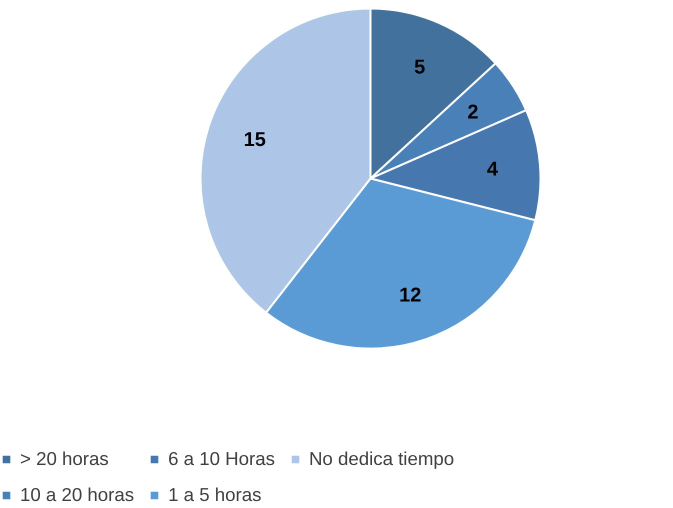 The image size is (673, 508). What do you see at coordinates (77, 495) in the screenshot?
I see `legend-label: 10 a 20 horas` at bounding box center [77, 495].